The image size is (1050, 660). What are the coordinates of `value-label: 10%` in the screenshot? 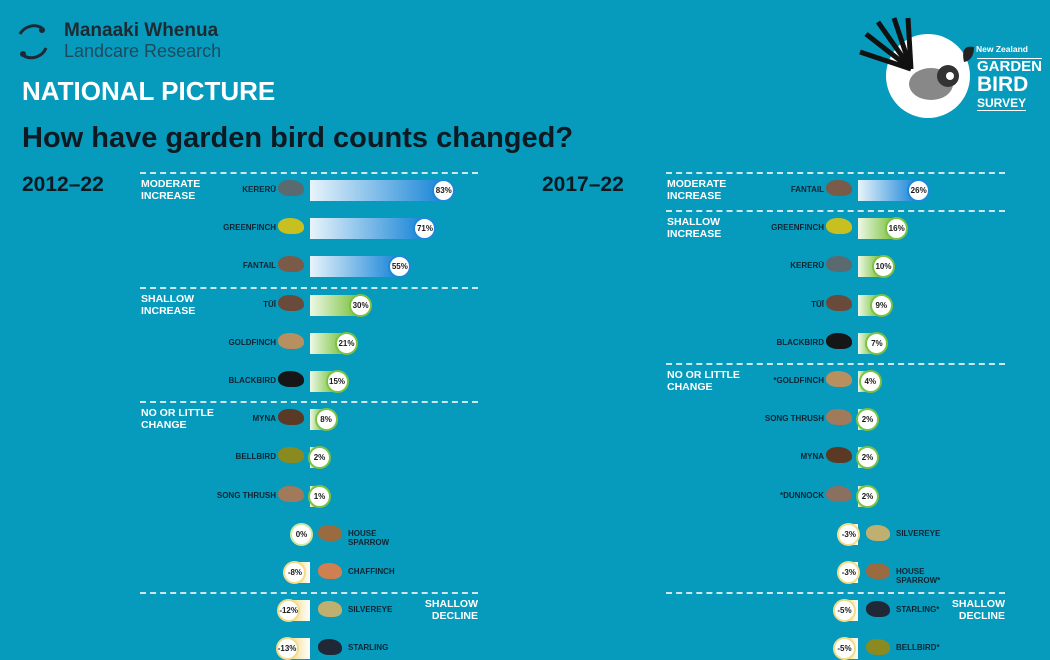 It's located at (883, 267).